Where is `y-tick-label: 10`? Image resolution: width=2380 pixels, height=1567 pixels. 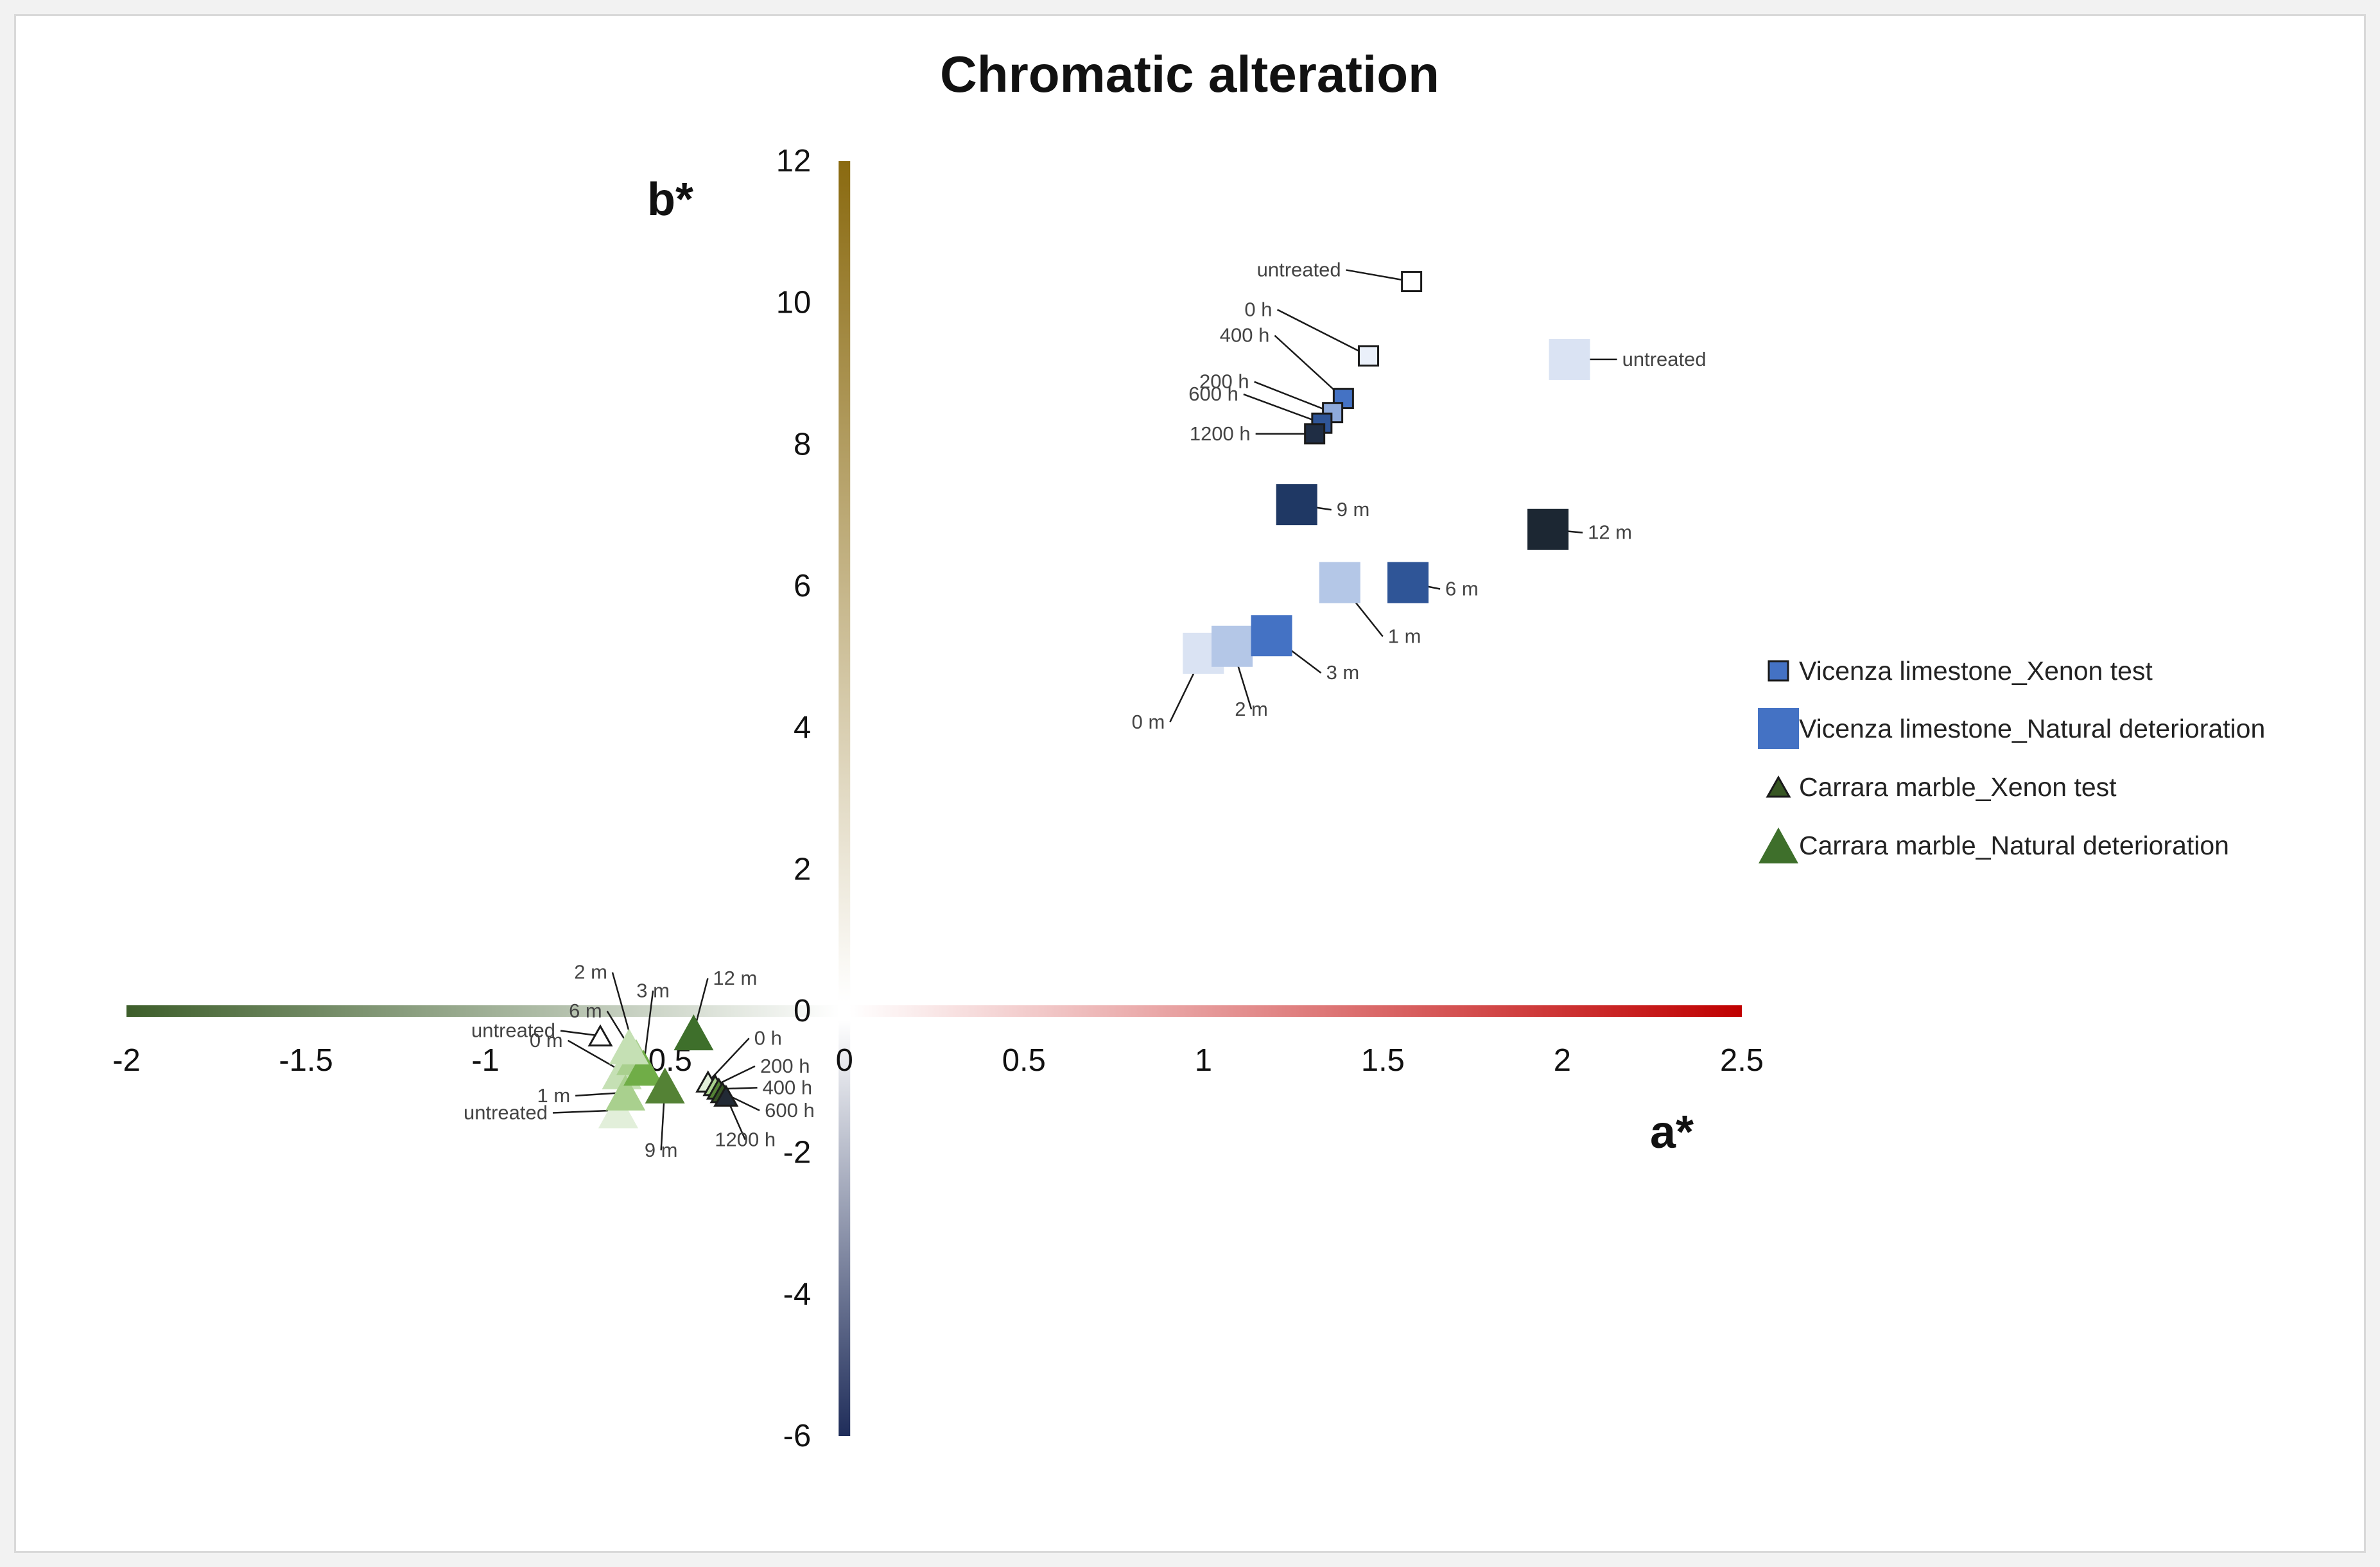
y-tick-label: 10 is located at coordinates (794, 303).